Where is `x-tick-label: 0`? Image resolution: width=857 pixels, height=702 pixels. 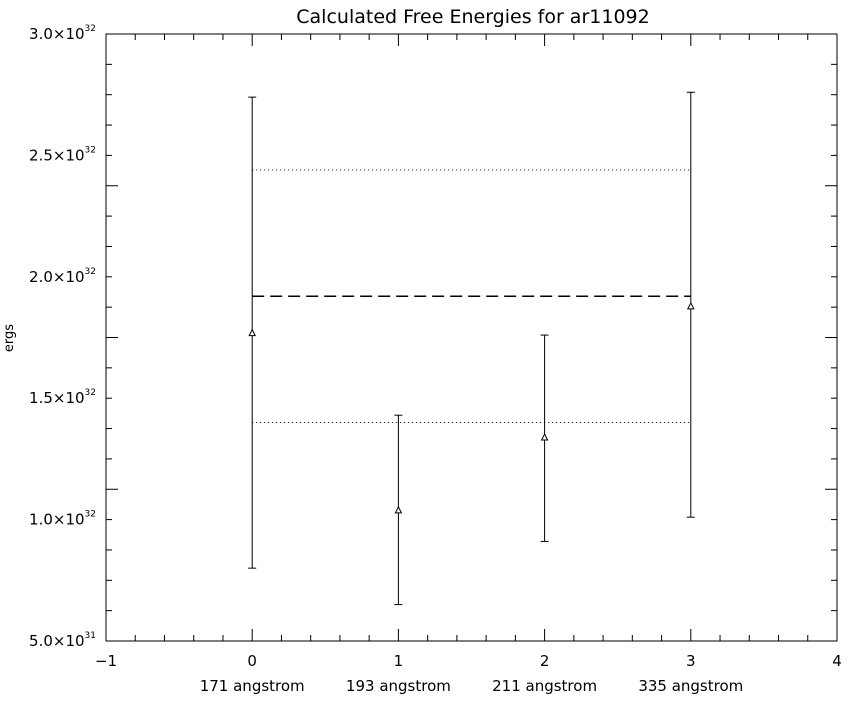 x-tick-label: 0 is located at coordinates (252, 661).